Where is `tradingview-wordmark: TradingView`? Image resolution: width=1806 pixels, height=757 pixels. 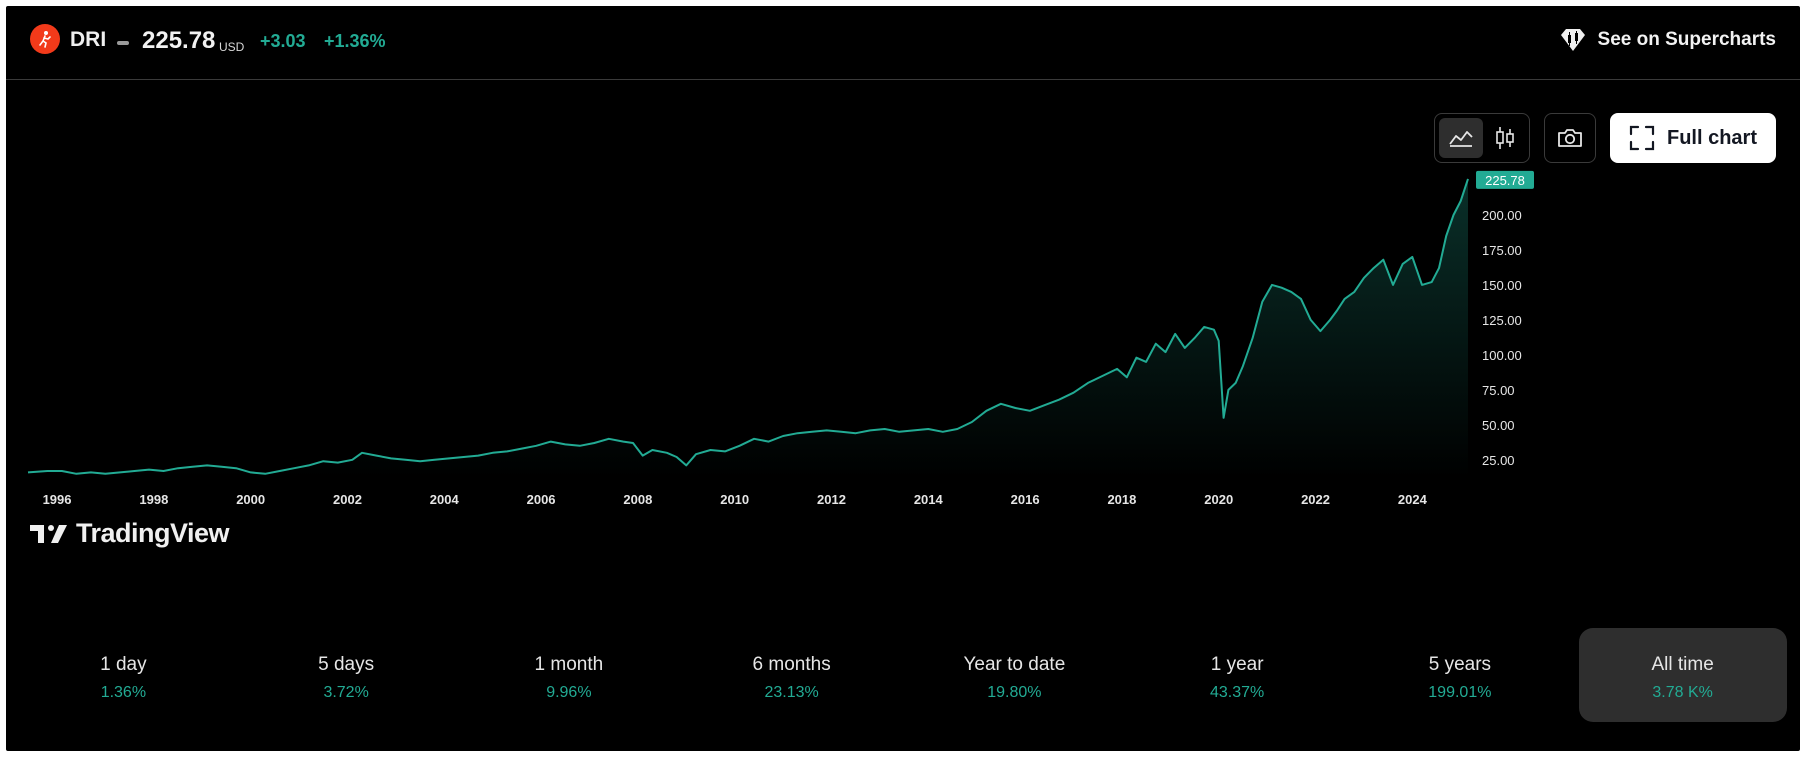 tradingview-wordmark: TradingView is located at coordinates (153, 533).